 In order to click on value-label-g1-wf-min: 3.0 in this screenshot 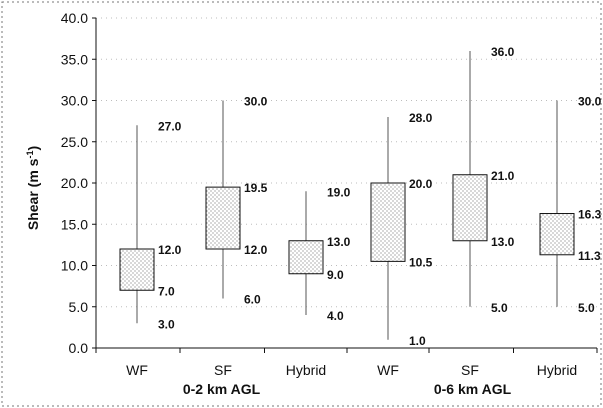, I will do `click(166, 324)`.